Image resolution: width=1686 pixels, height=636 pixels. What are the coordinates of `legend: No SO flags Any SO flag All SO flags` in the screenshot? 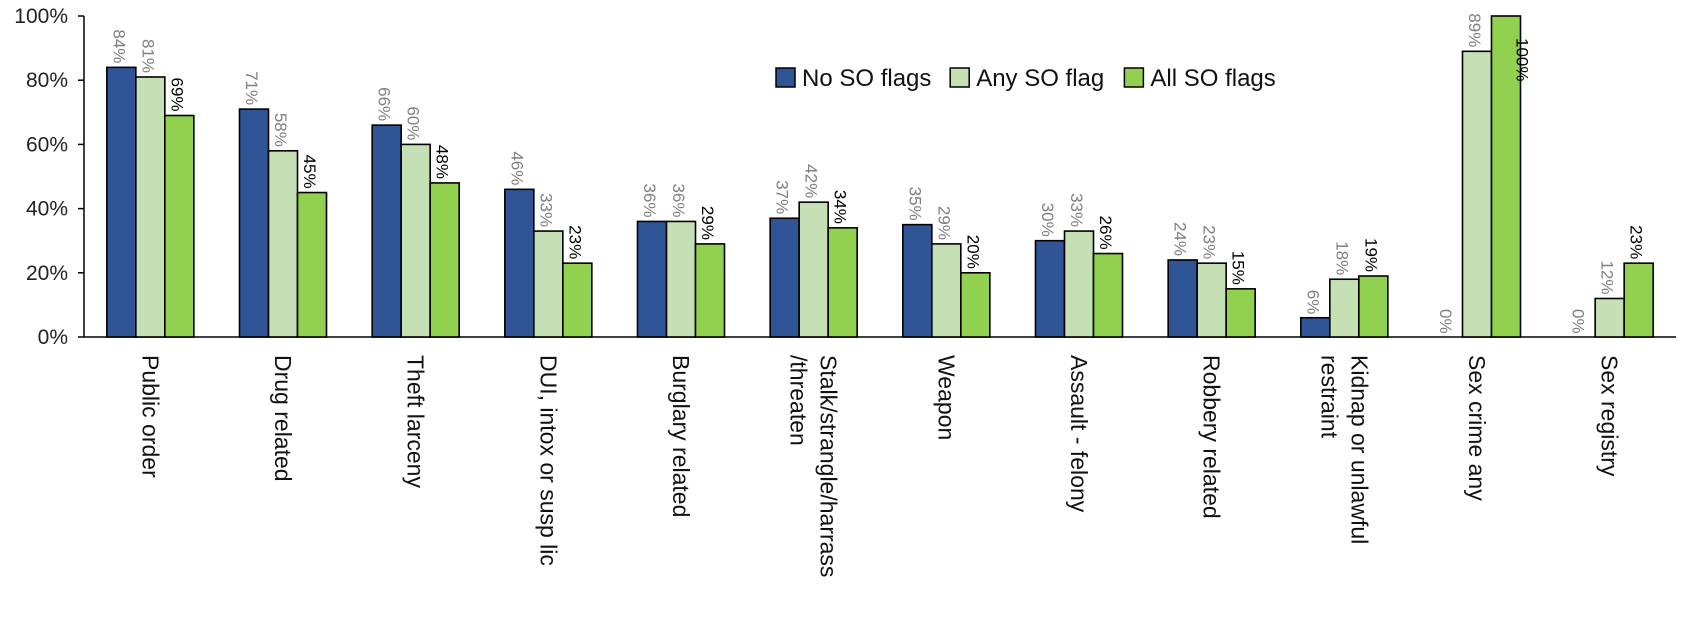 It's located at (1025, 78).